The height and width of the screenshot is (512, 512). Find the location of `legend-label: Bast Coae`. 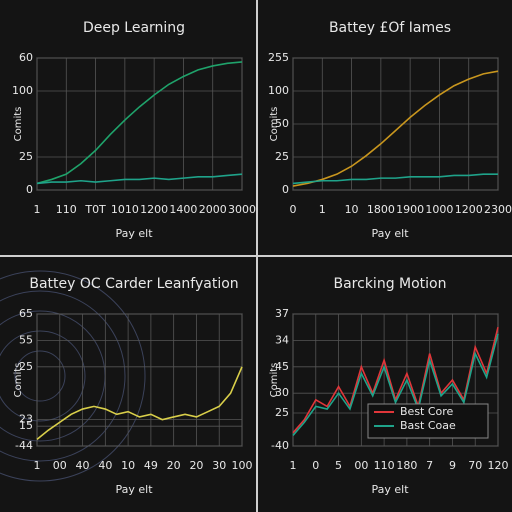

legend-label: Bast Coae is located at coordinates (428, 425).